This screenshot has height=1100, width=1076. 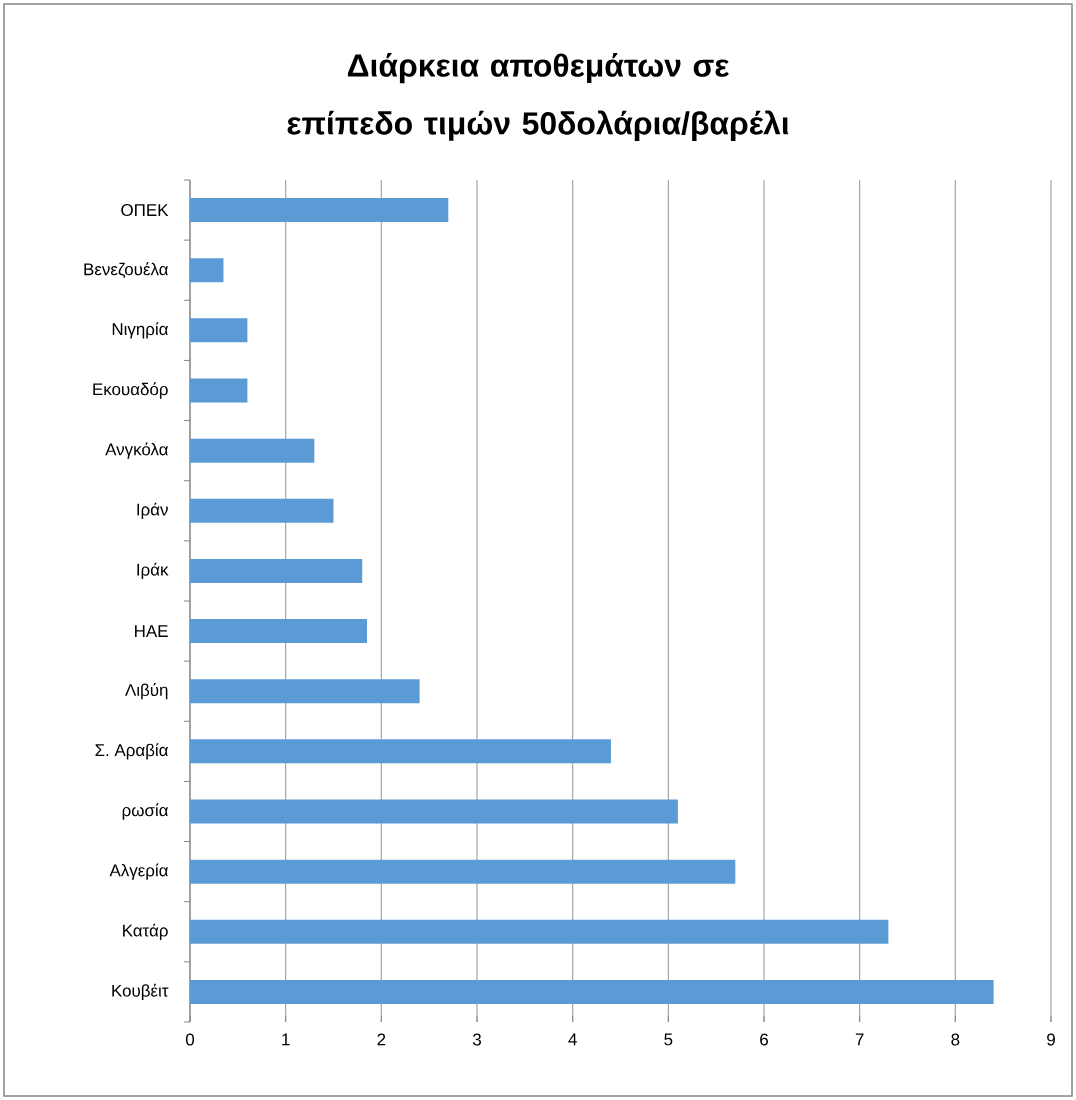 What do you see at coordinates (136, 450) in the screenshot?
I see `y-tick-label: Ανγκόλα` at bounding box center [136, 450].